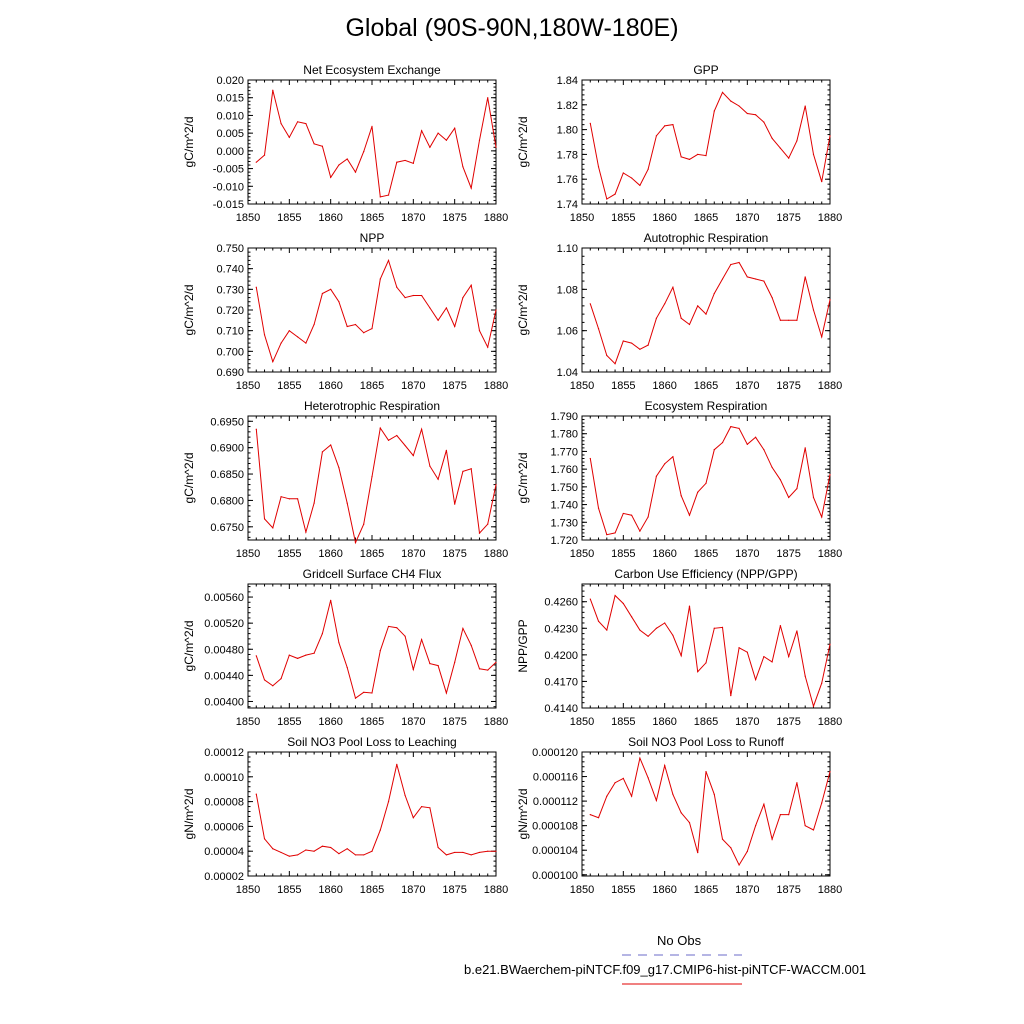 This screenshot has width=1024, height=1024. Describe the element at coordinates (496, 722) in the screenshot. I see `x-tick-label: 1880` at that location.